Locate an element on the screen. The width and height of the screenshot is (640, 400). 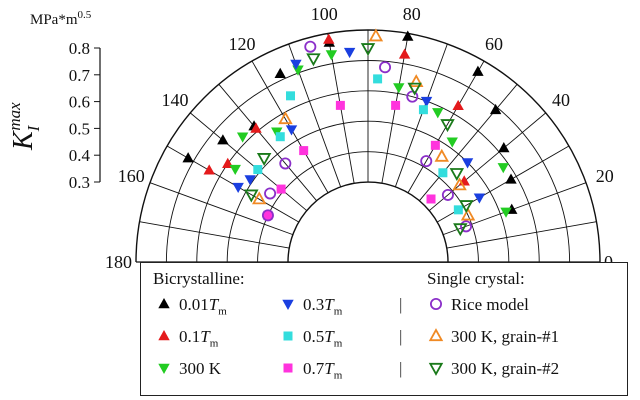
legend-label: 300 K, grain-#2 is located at coordinates (505, 368).